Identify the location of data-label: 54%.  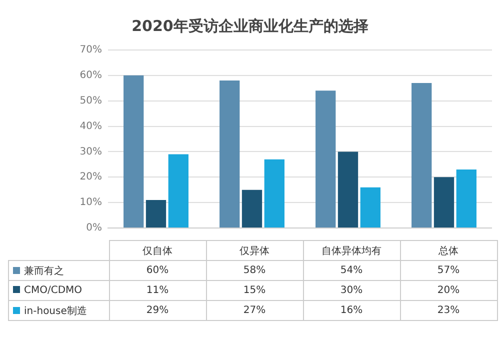
(351, 270).